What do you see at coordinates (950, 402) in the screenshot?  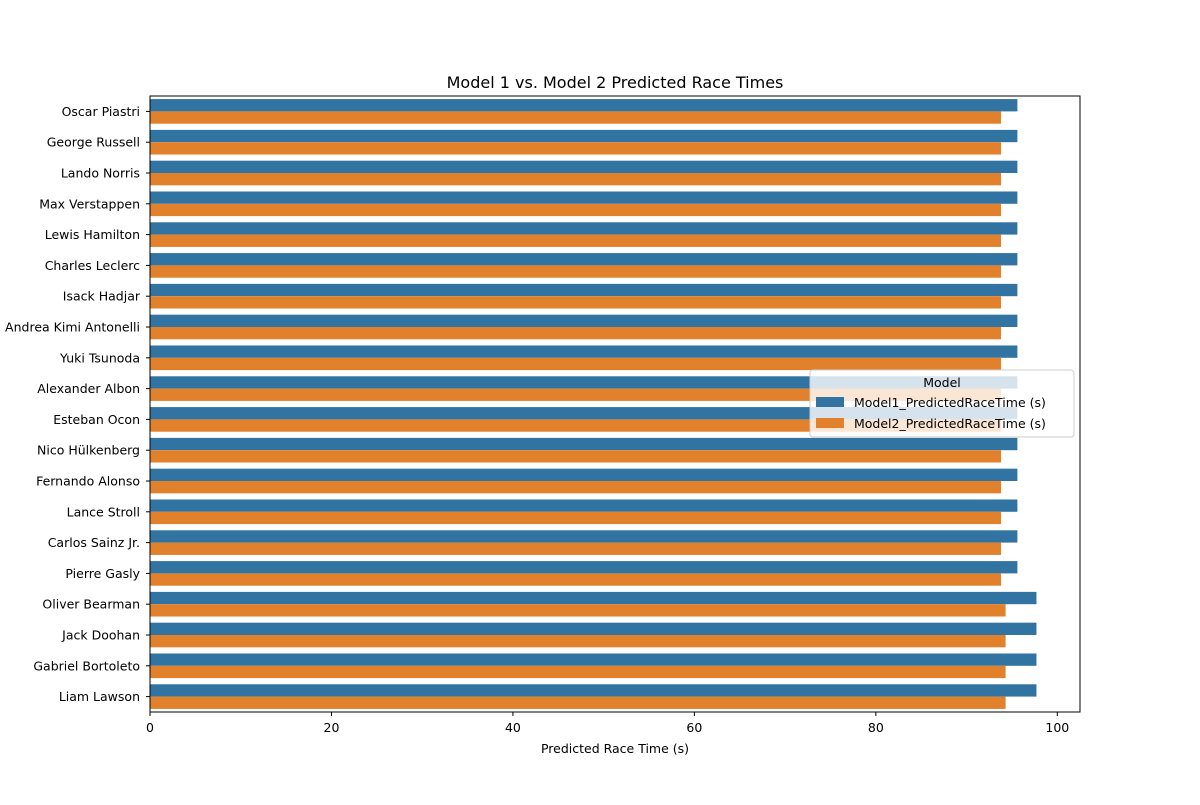 I see `legend-label: Model1_PredictedRaceTime (s)` at bounding box center [950, 402].